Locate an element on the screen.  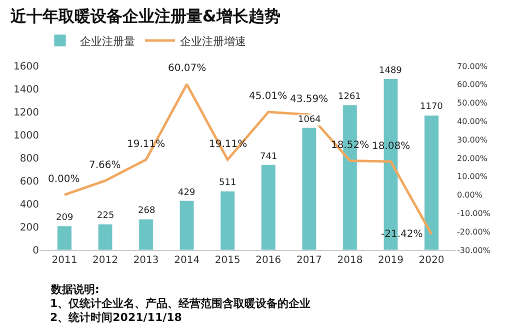
data-label: 0.00% is located at coordinates (64, 179).